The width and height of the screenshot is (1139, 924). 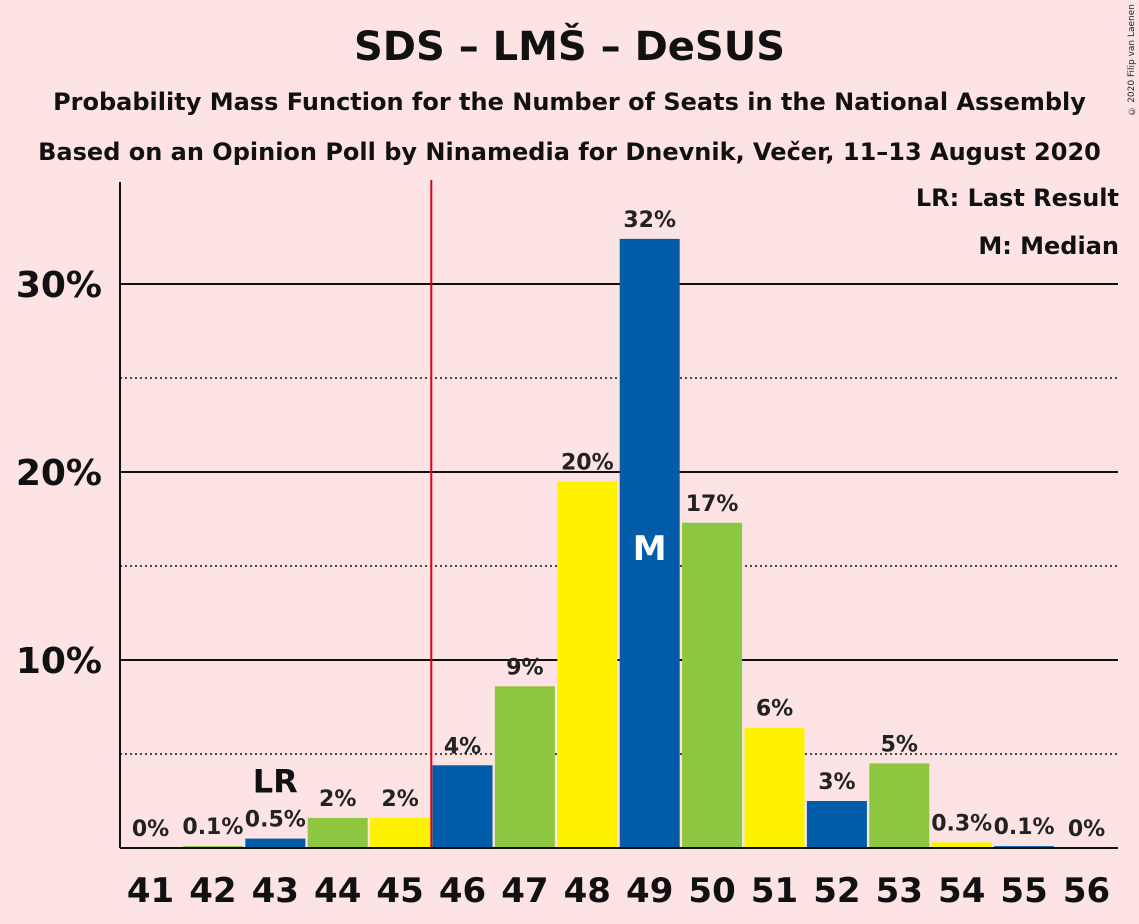 I want to click on copyright-notice: © 2020 Filip van Laenen, so click(x=1132, y=60).